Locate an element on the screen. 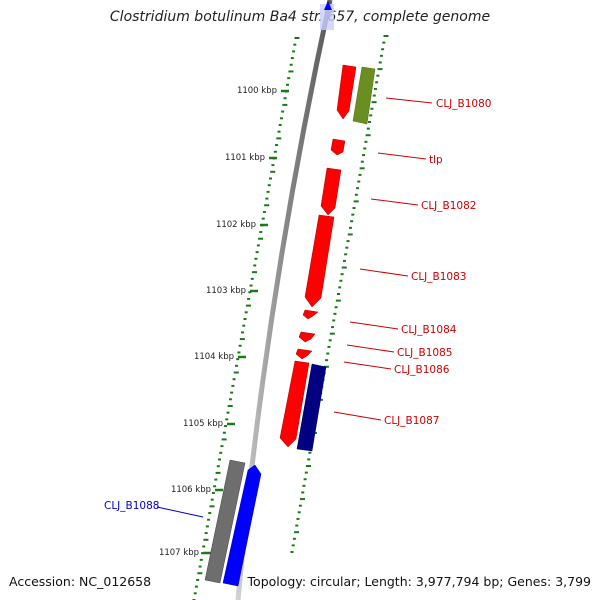 This screenshot has height=600, width=600. gene-feature-clj-b1087 is located at coordinates (294, 404).